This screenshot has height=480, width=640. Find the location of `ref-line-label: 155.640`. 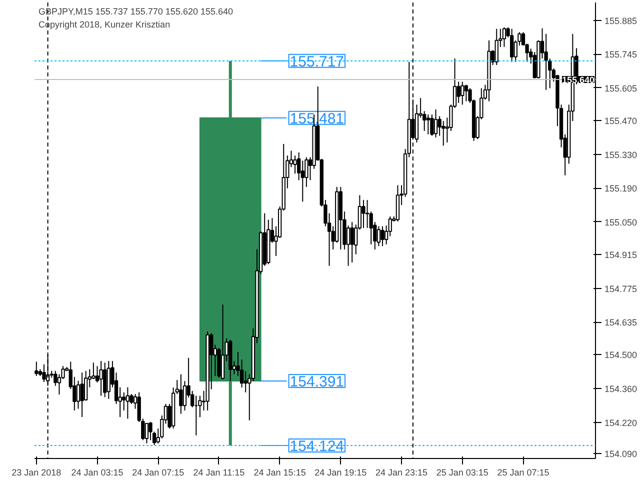

ref-line-label: 155.640 is located at coordinates (578, 80).